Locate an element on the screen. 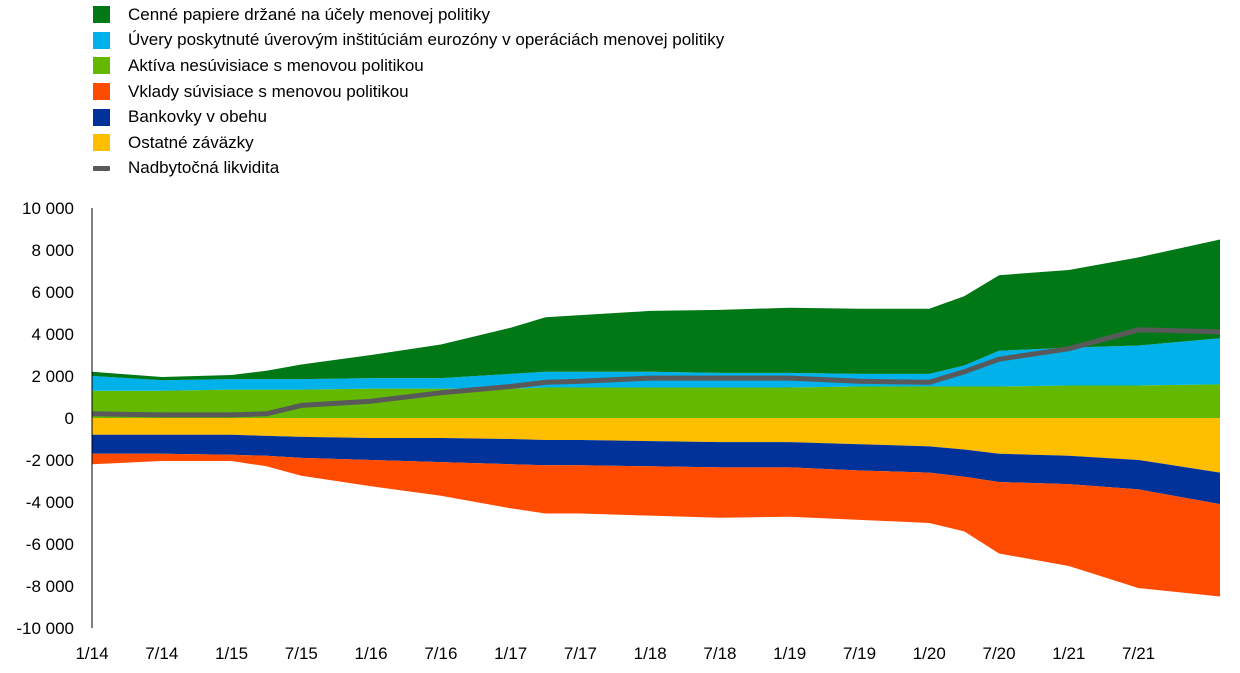 This screenshot has width=1240, height=673. y-tick-label: -6 000 is located at coordinates (50, 544).